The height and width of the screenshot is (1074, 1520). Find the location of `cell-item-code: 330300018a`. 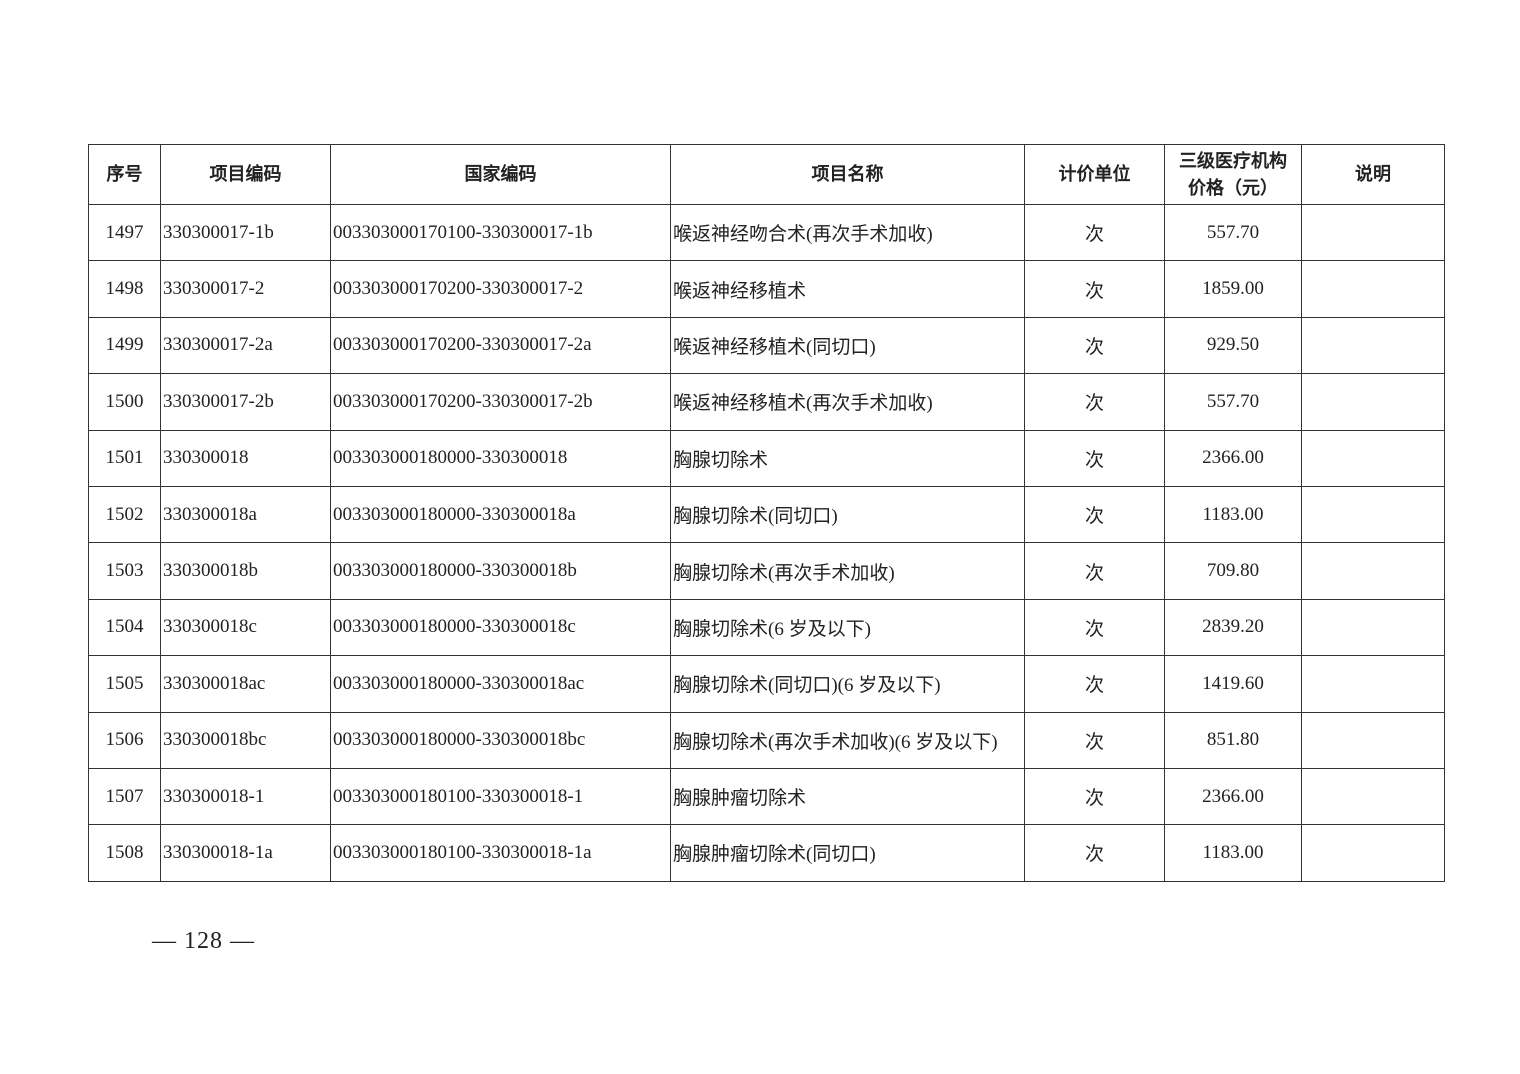

cell-item-code: 330300018a is located at coordinates (245, 514).